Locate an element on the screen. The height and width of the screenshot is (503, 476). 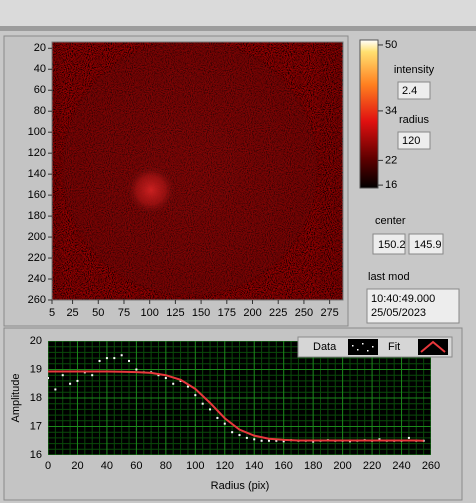
colorbar is located at coordinates (369, 114).